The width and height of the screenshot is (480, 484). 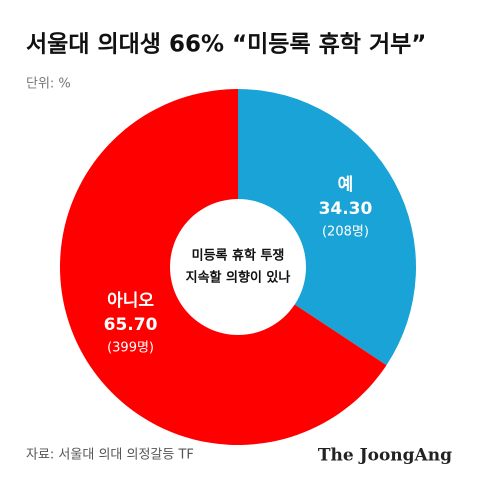 I want to click on segment-category: 예, so click(x=346, y=185).